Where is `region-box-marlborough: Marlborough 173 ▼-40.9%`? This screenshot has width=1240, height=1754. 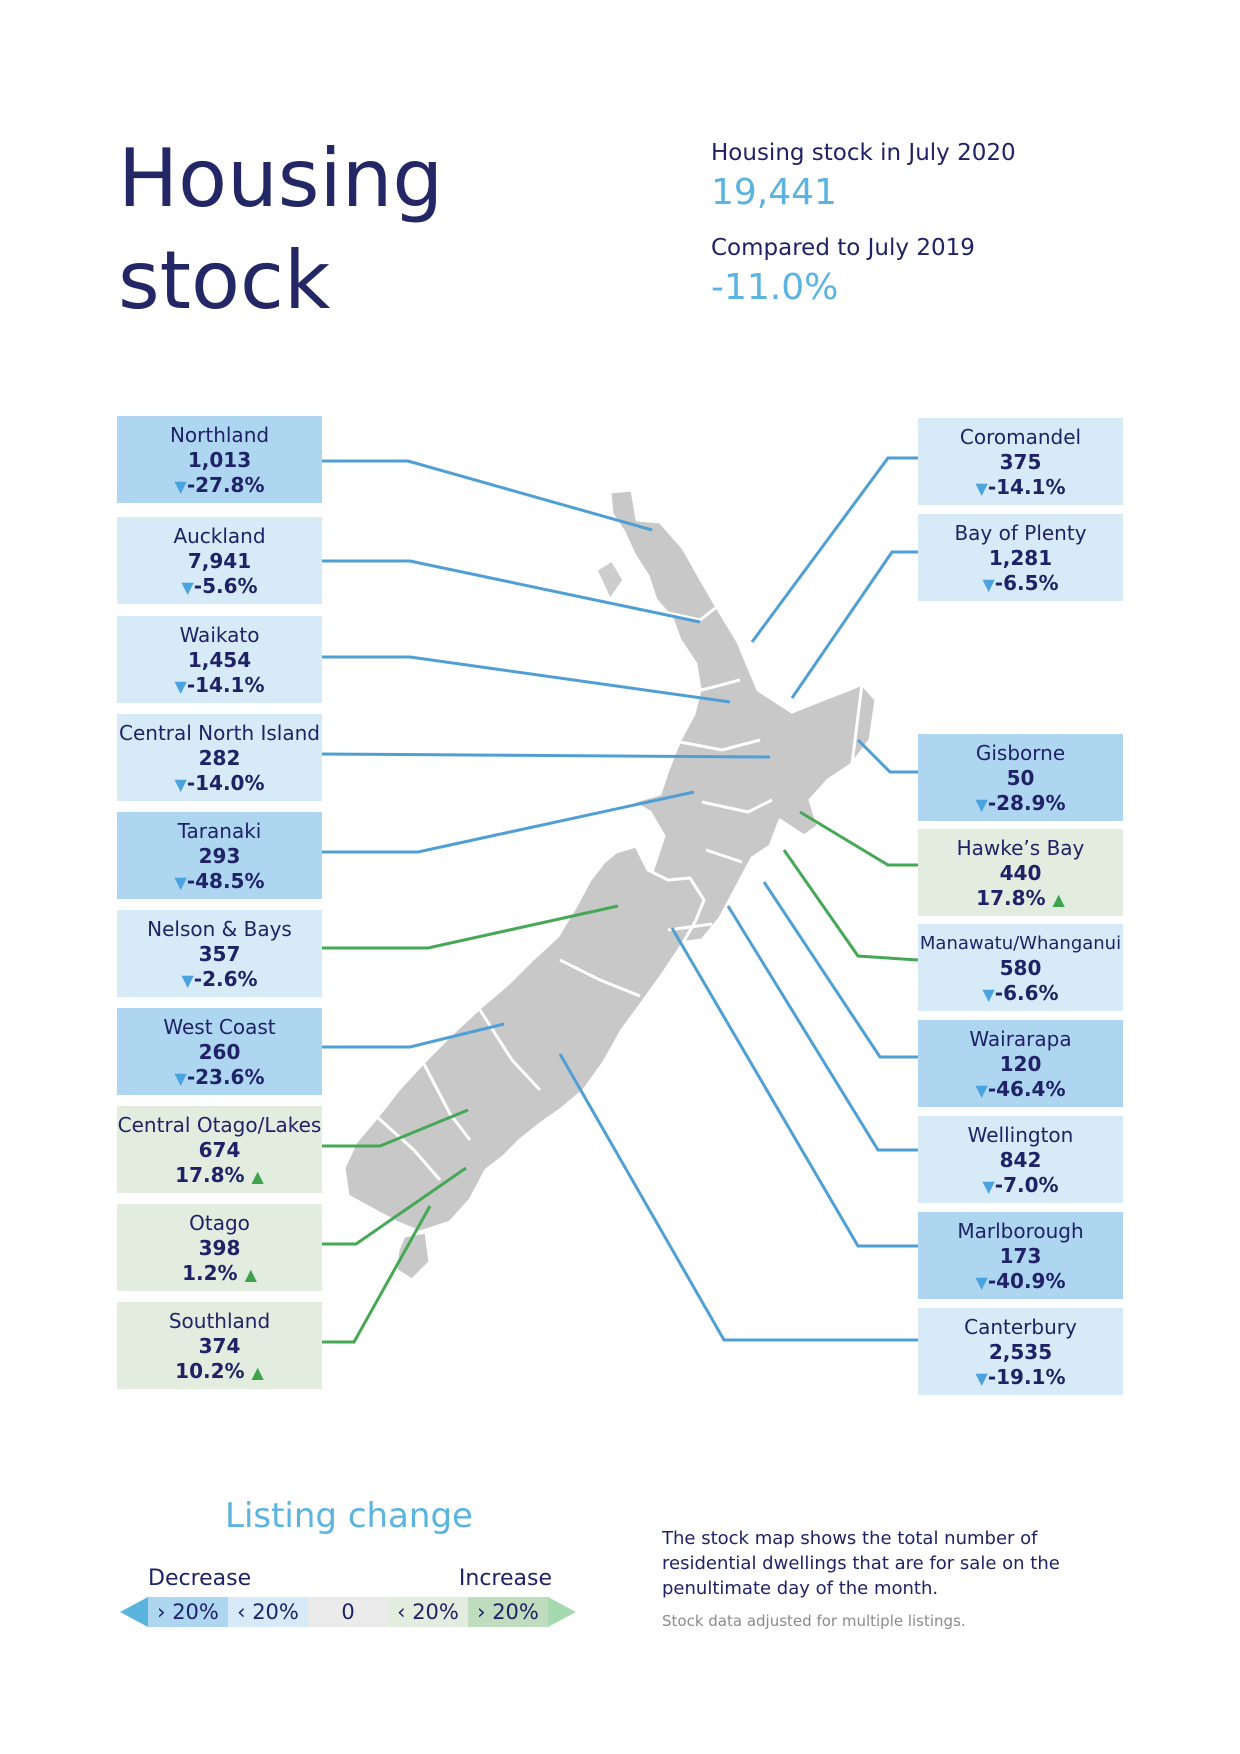 region-box-marlborough: Marlborough 173 ▼-40.9% is located at coordinates (1020, 1255).